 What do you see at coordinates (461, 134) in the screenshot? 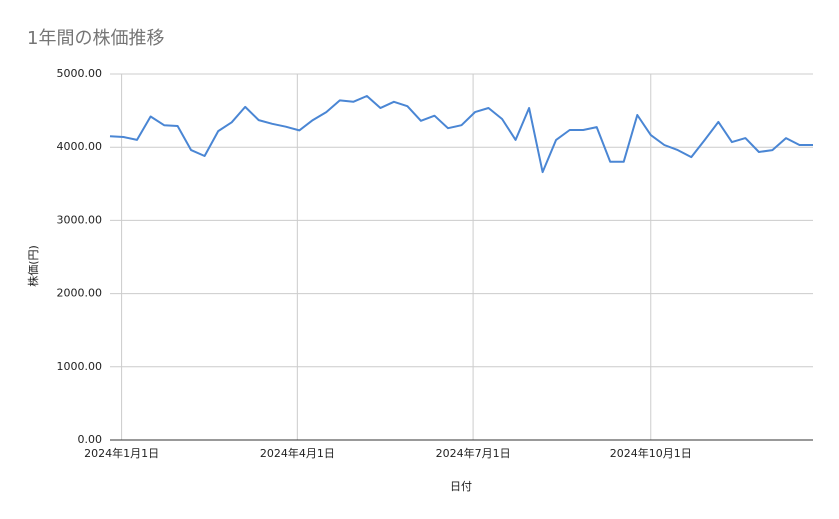
I see `price-line` at bounding box center [461, 134].